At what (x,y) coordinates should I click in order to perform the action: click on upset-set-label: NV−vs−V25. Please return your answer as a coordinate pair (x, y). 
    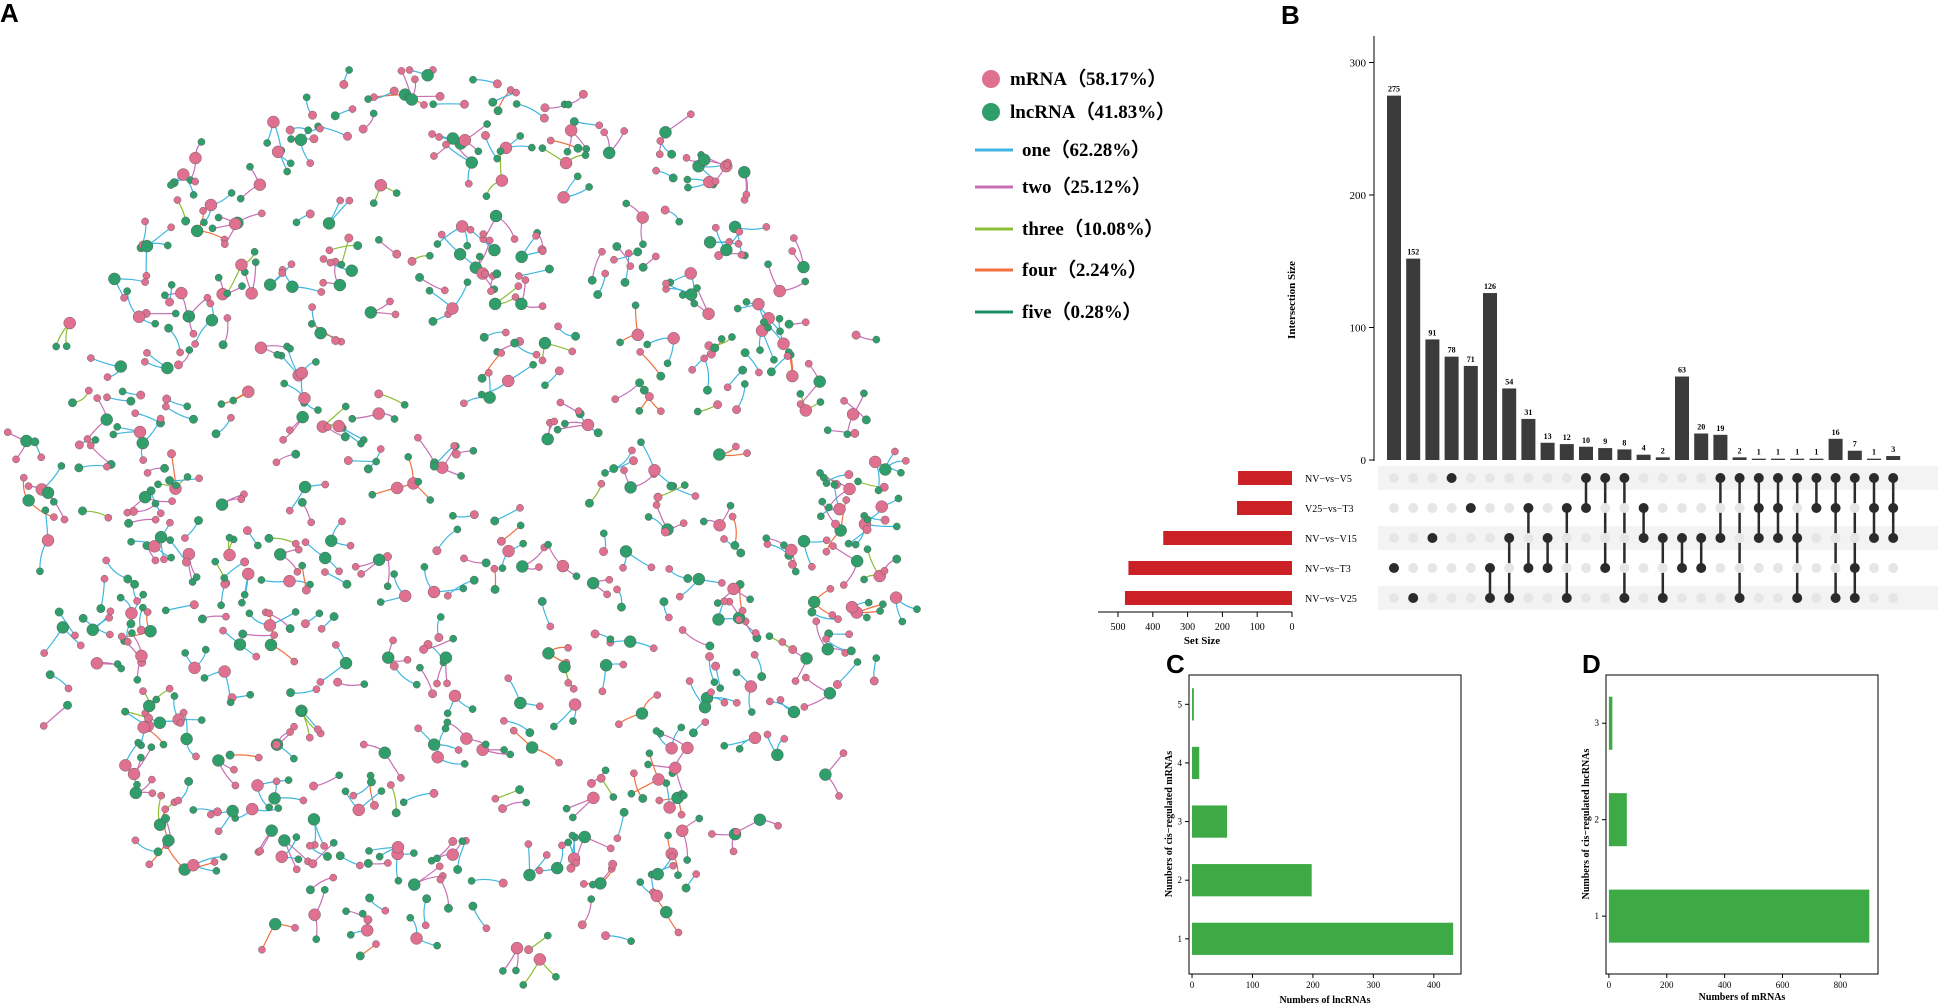
    Looking at the image, I should click on (1331, 599).